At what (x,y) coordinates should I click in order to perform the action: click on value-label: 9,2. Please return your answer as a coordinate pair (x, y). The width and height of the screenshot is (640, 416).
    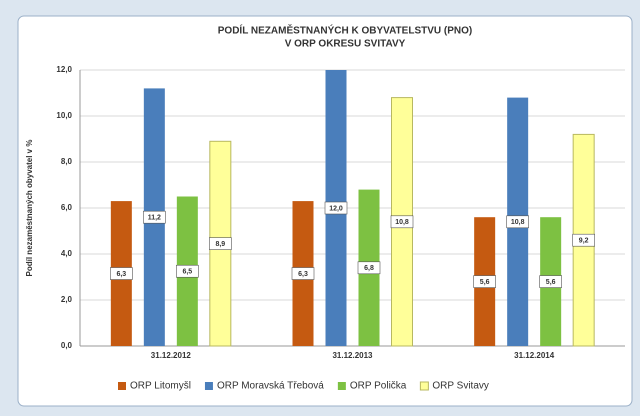
    Looking at the image, I should click on (584, 241).